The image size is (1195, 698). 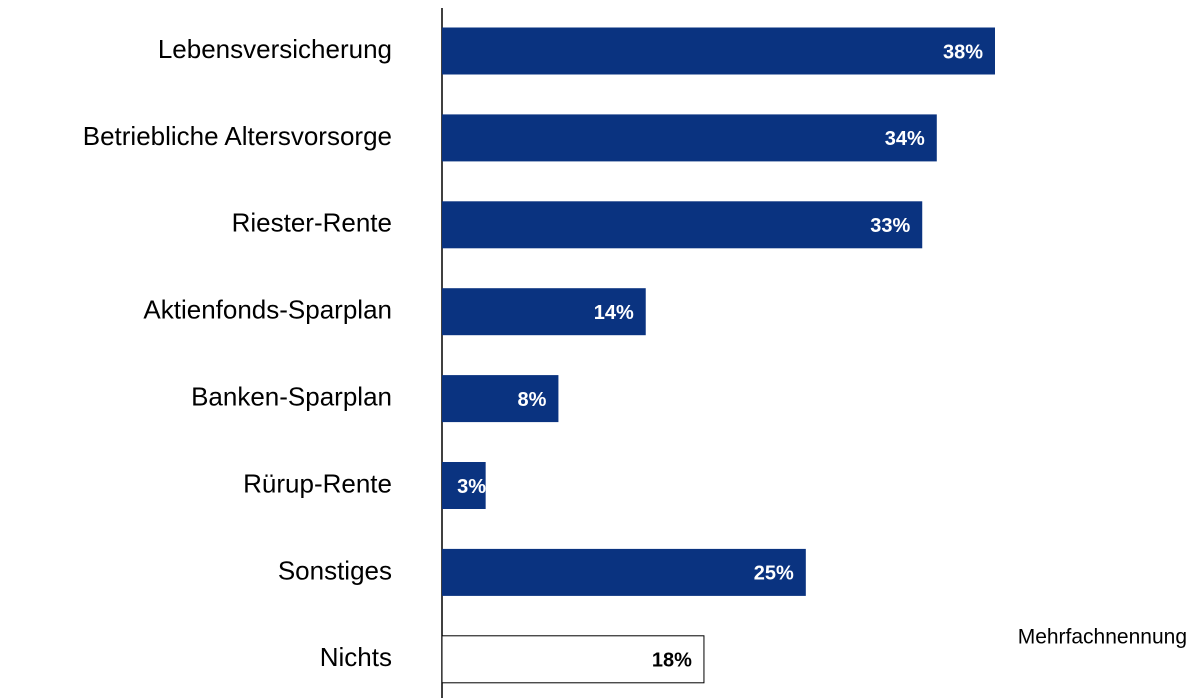 What do you see at coordinates (672, 661) in the screenshot?
I see `value-label: 18%` at bounding box center [672, 661].